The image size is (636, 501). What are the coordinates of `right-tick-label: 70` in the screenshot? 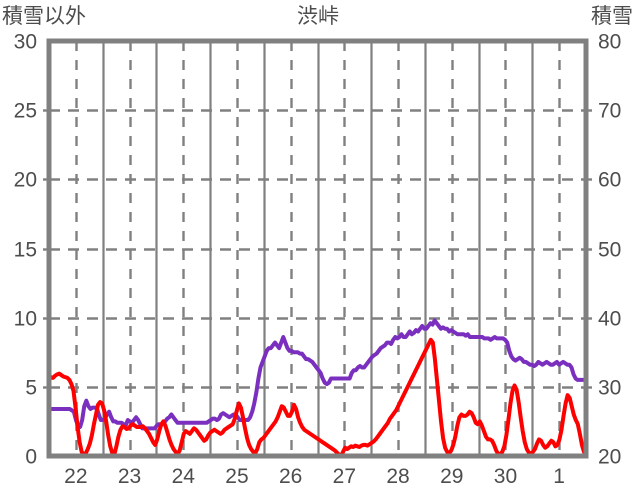 It's located at (609, 111).